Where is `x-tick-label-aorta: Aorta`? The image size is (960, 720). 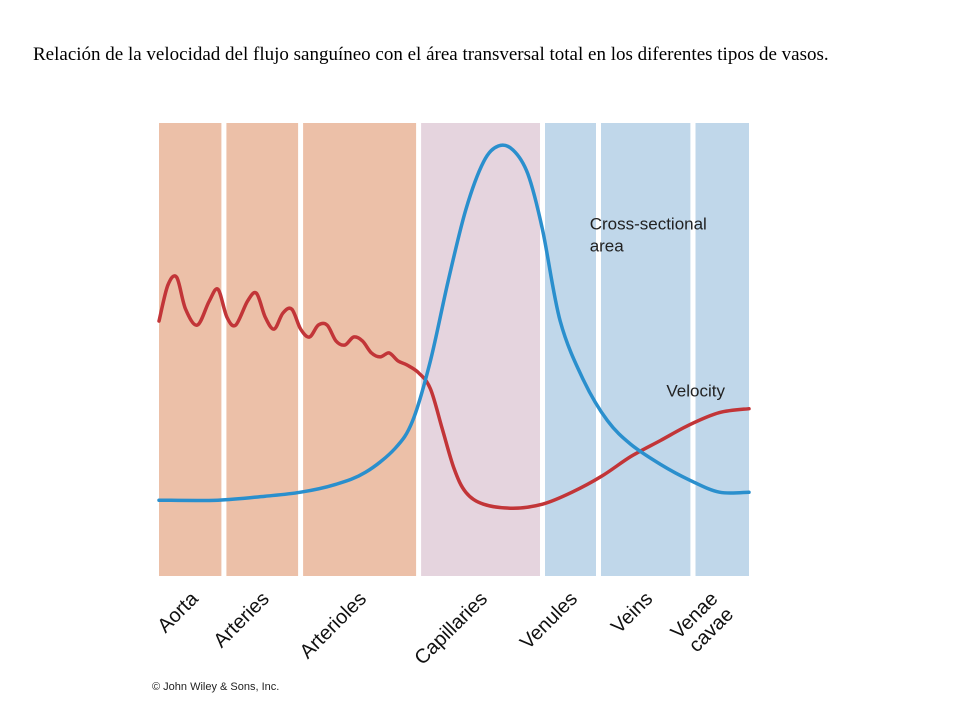
x-tick-label-aorta: Aorta is located at coordinates (178, 612).